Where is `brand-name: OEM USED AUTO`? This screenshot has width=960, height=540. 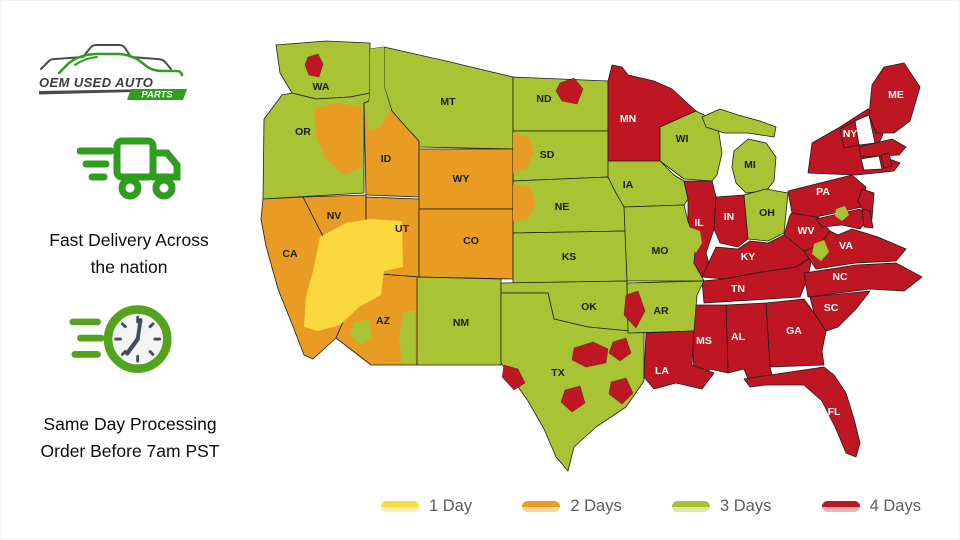
brand-name: OEM USED AUTO is located at coordinates (96, 82).